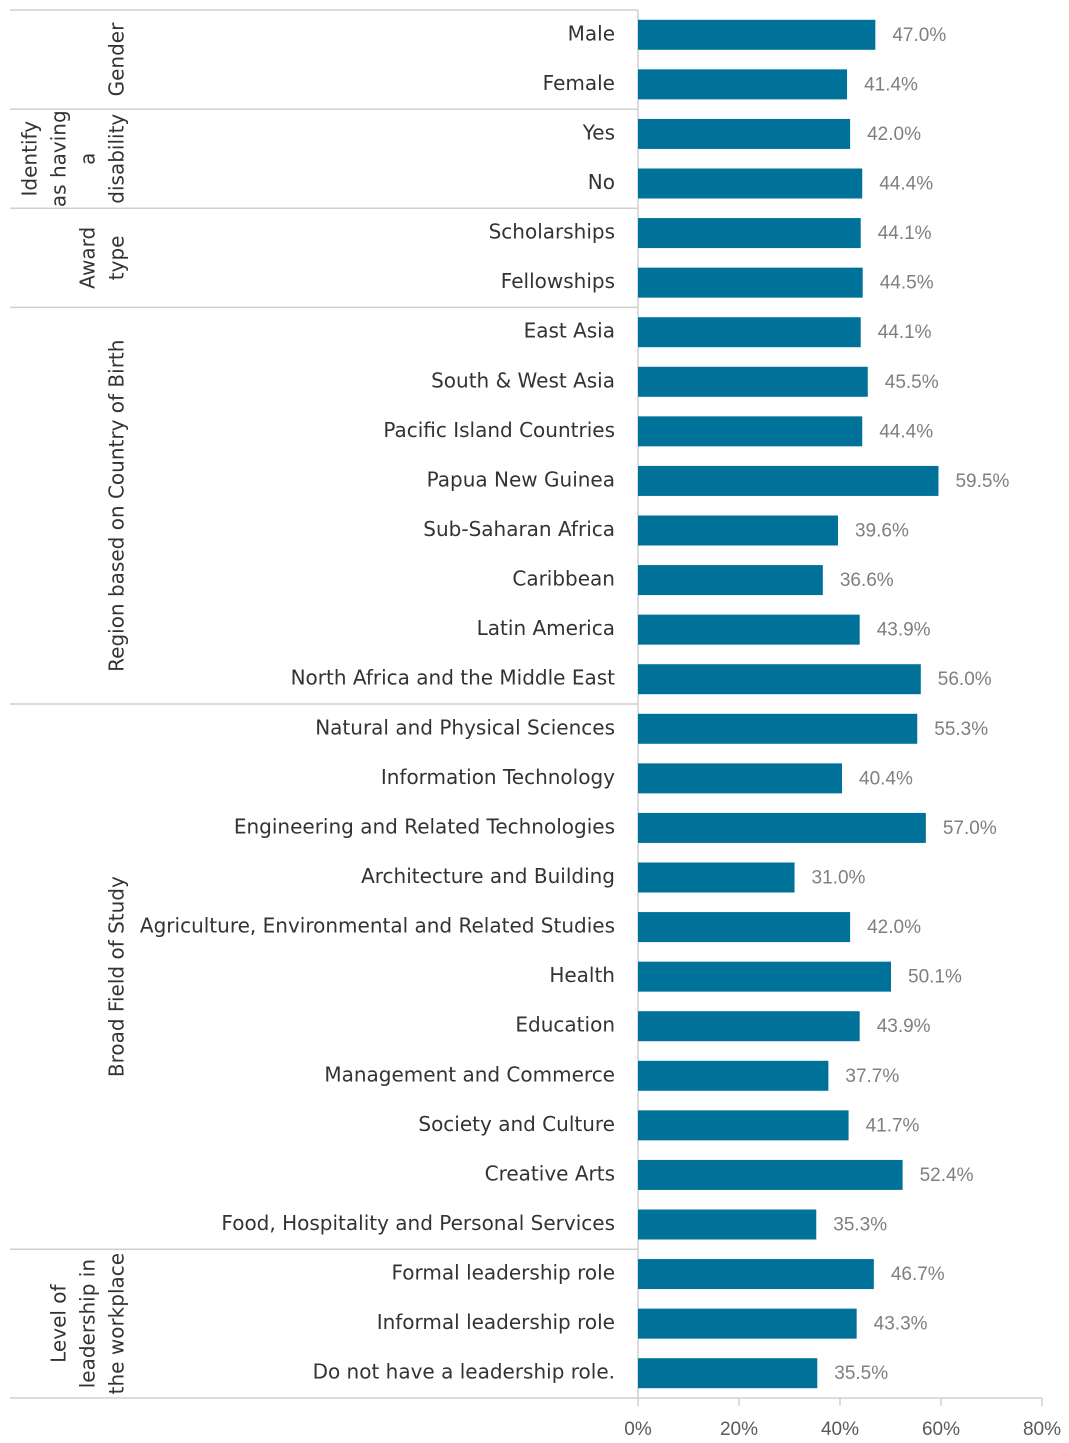  Describe the element at coordinates (582, 975) in the screenshot. I see `category-label: Health` at that location.